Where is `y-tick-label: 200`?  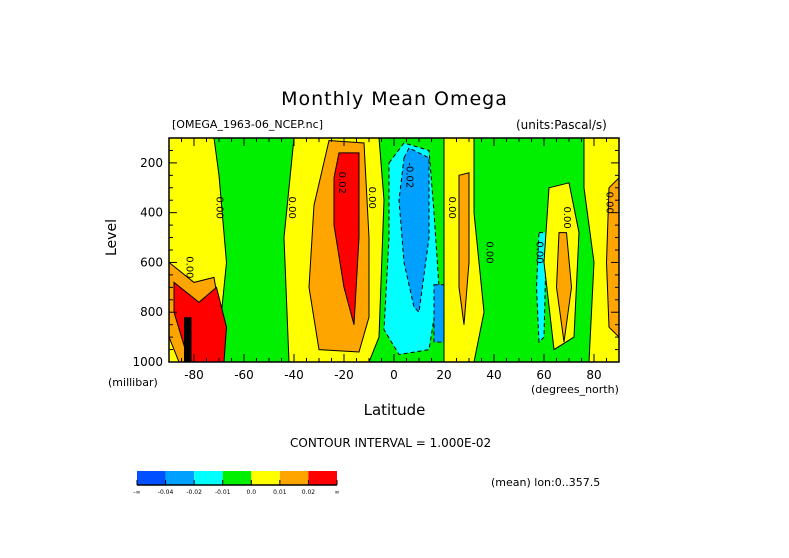
y-tick-label: 200 is located at coordinates (151, 163).